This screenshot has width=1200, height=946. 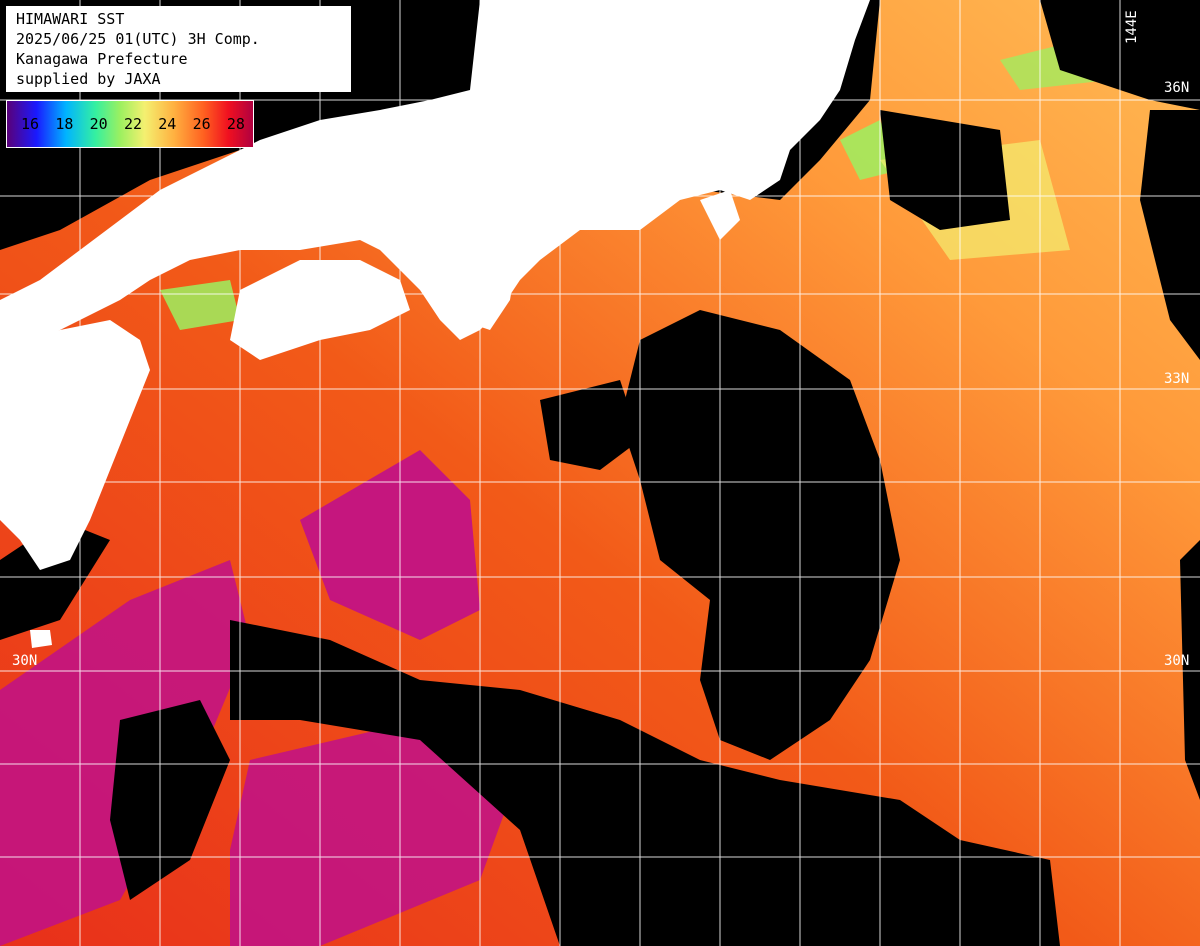 I want to click on cool-water-region, so click(x=200, y=305).